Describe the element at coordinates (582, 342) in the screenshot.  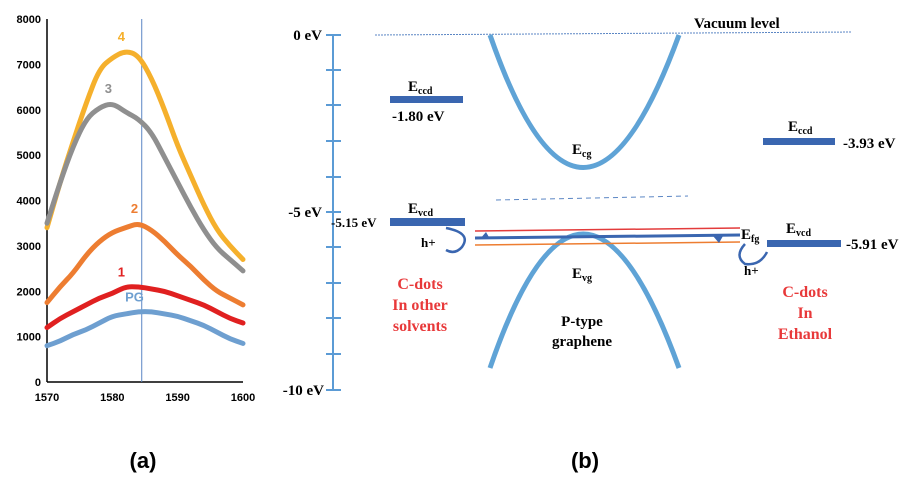
I see `graphene-label-line2: graphene` at that location.